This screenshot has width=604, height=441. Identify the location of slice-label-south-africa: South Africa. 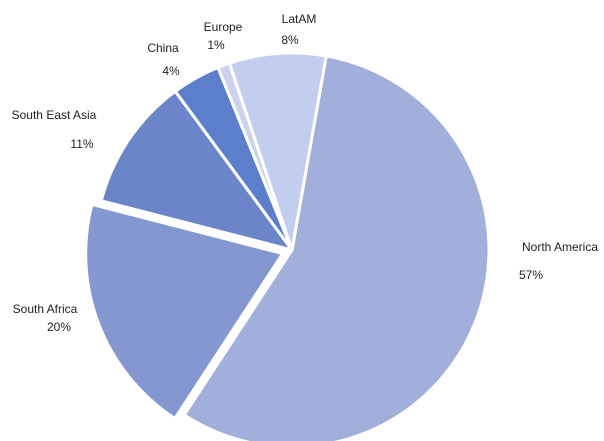
(45, 309).